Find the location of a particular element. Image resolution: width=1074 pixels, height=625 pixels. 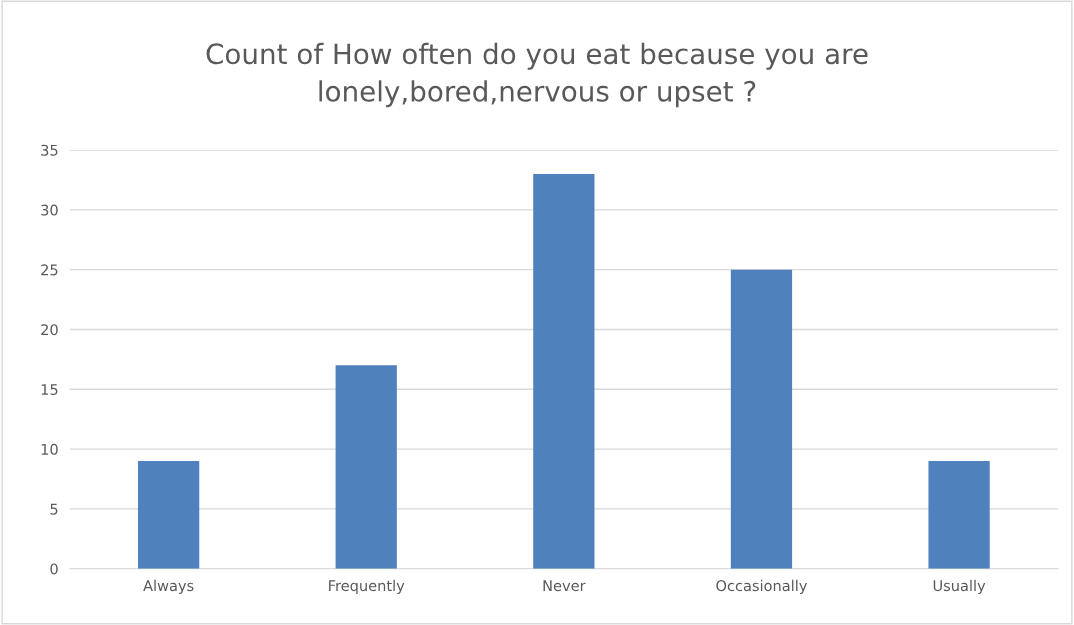

x-tick-label: Never is located at coordinates (564, 586).